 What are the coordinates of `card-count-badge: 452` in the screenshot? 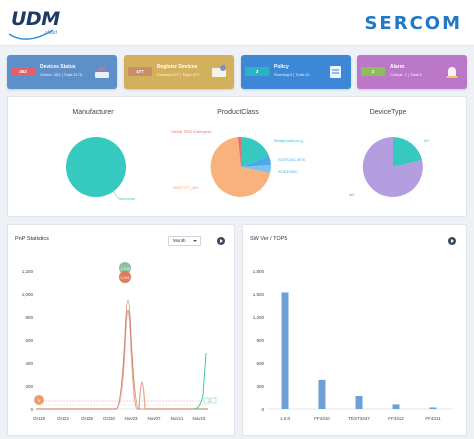 It's located at (23, 71).